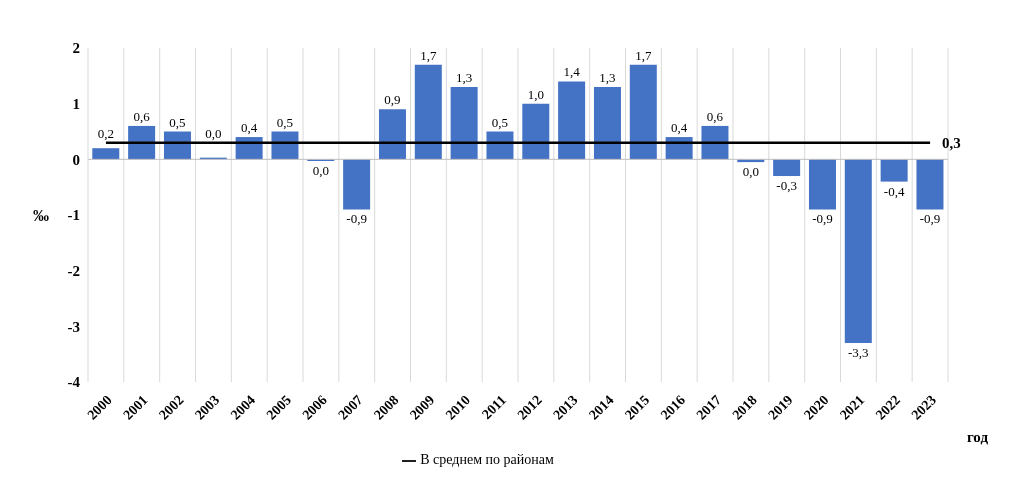 This screenshot has width=1030, height=491. What do you see at coordinates (105, 133) in the screenshot?
I see `data-label: 0,2` at bounding box center [105, 133].